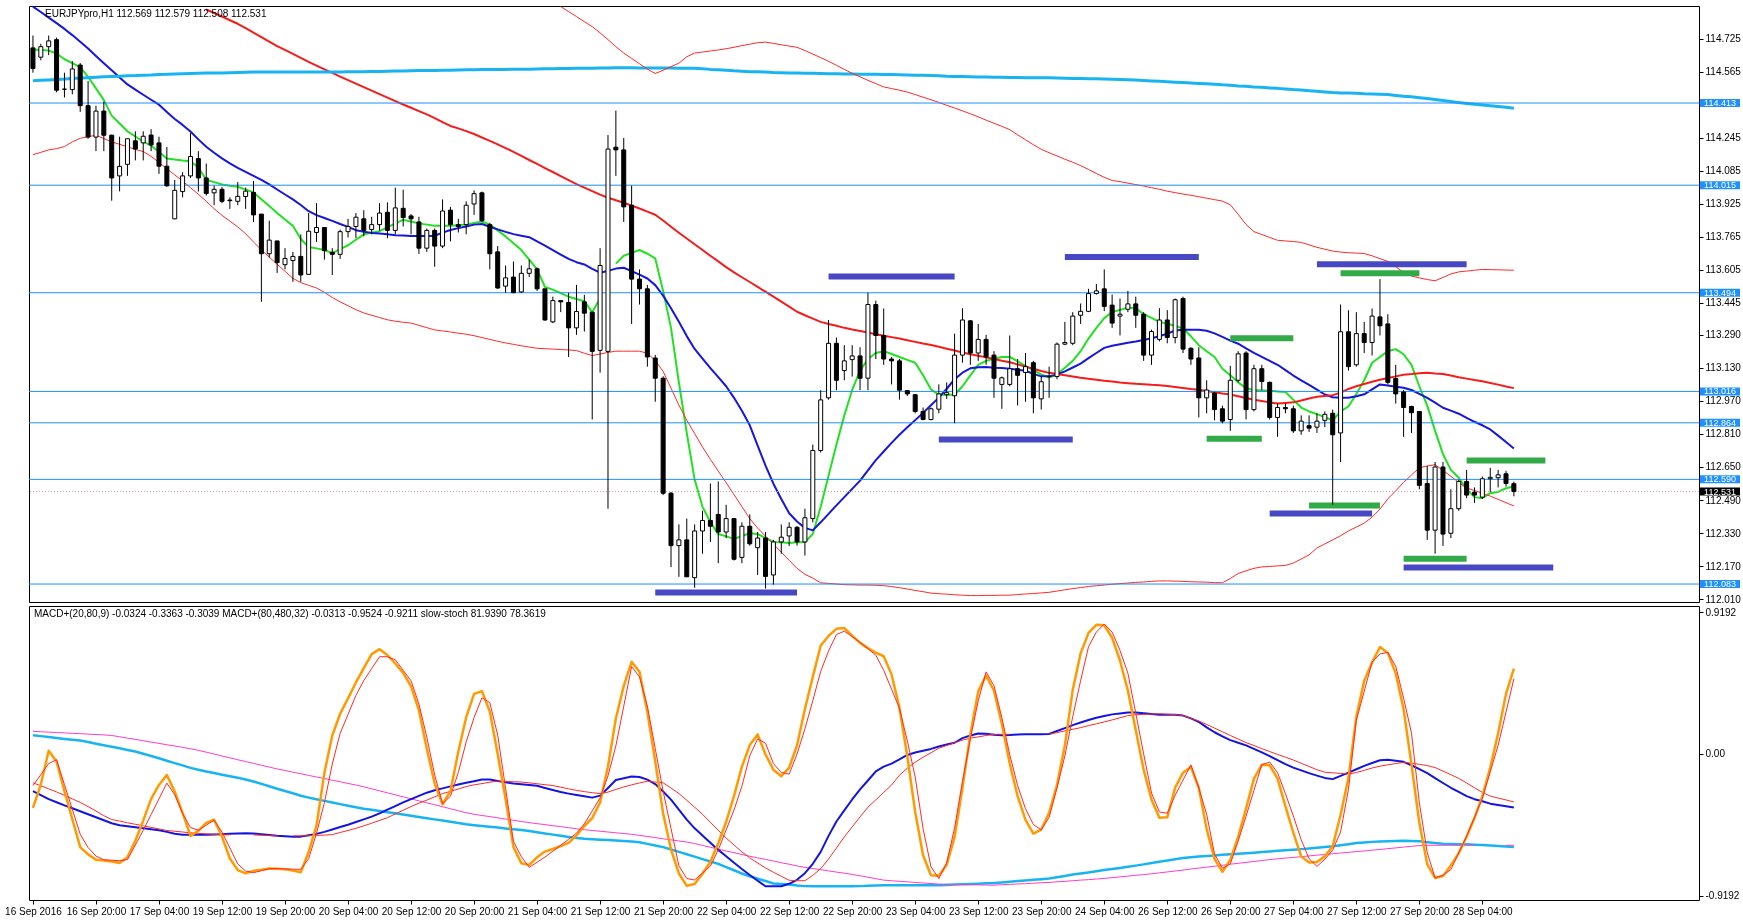 The image size is (1743, 922). I want to click on y-tick-label: 112.810, so click(1723, 434).